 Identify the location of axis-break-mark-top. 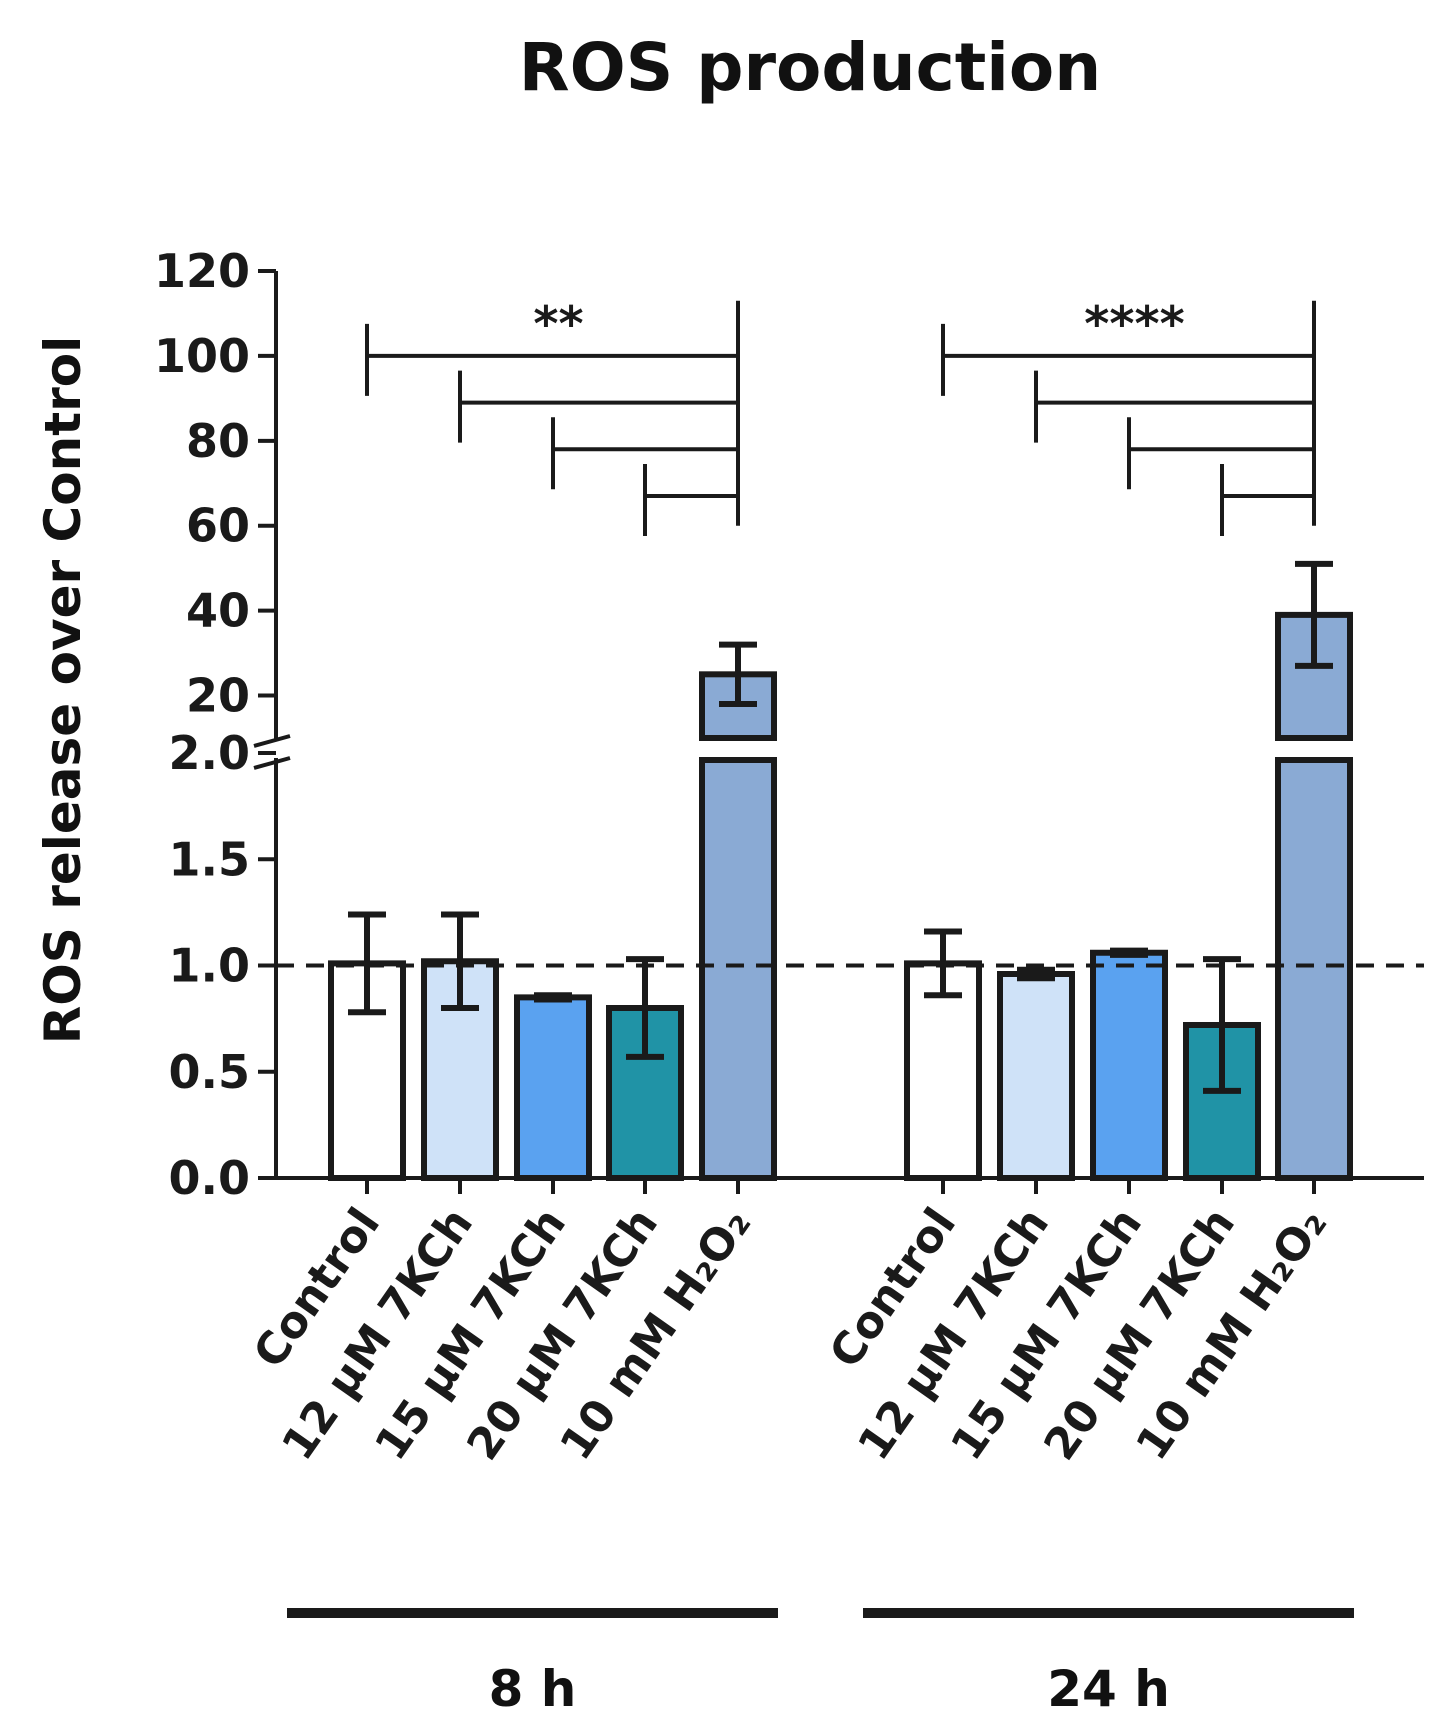
(272, 741).